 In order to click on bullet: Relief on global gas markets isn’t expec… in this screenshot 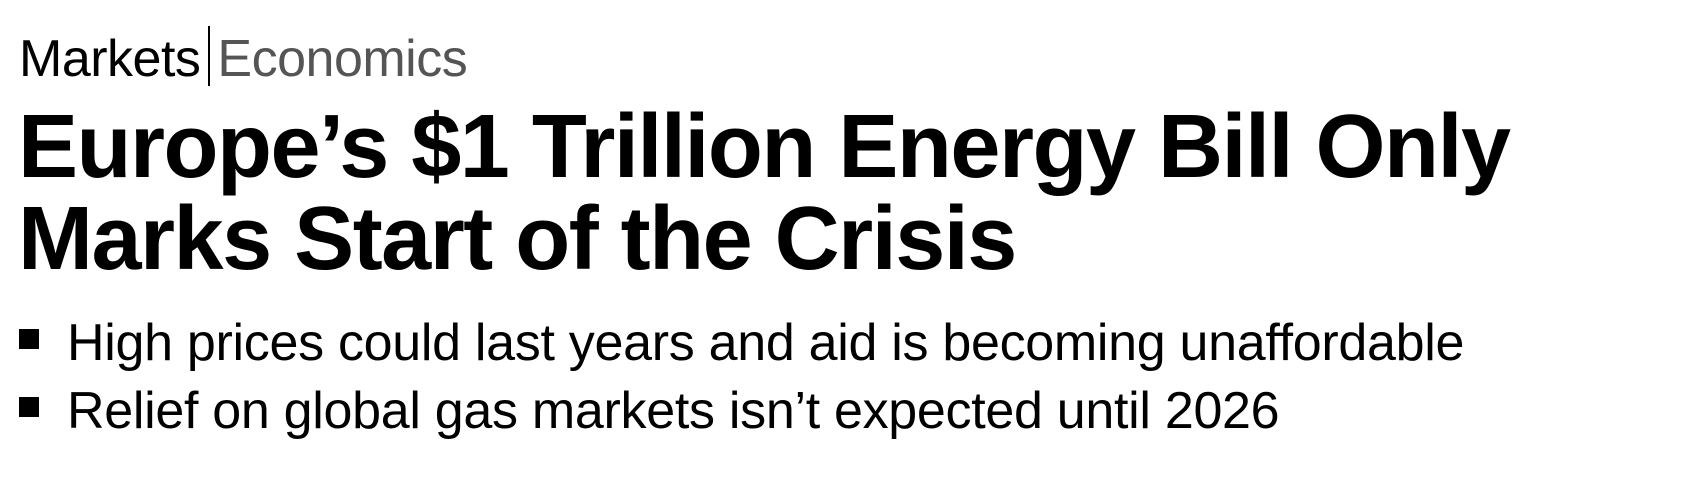, I will do `click(732, 411)`.